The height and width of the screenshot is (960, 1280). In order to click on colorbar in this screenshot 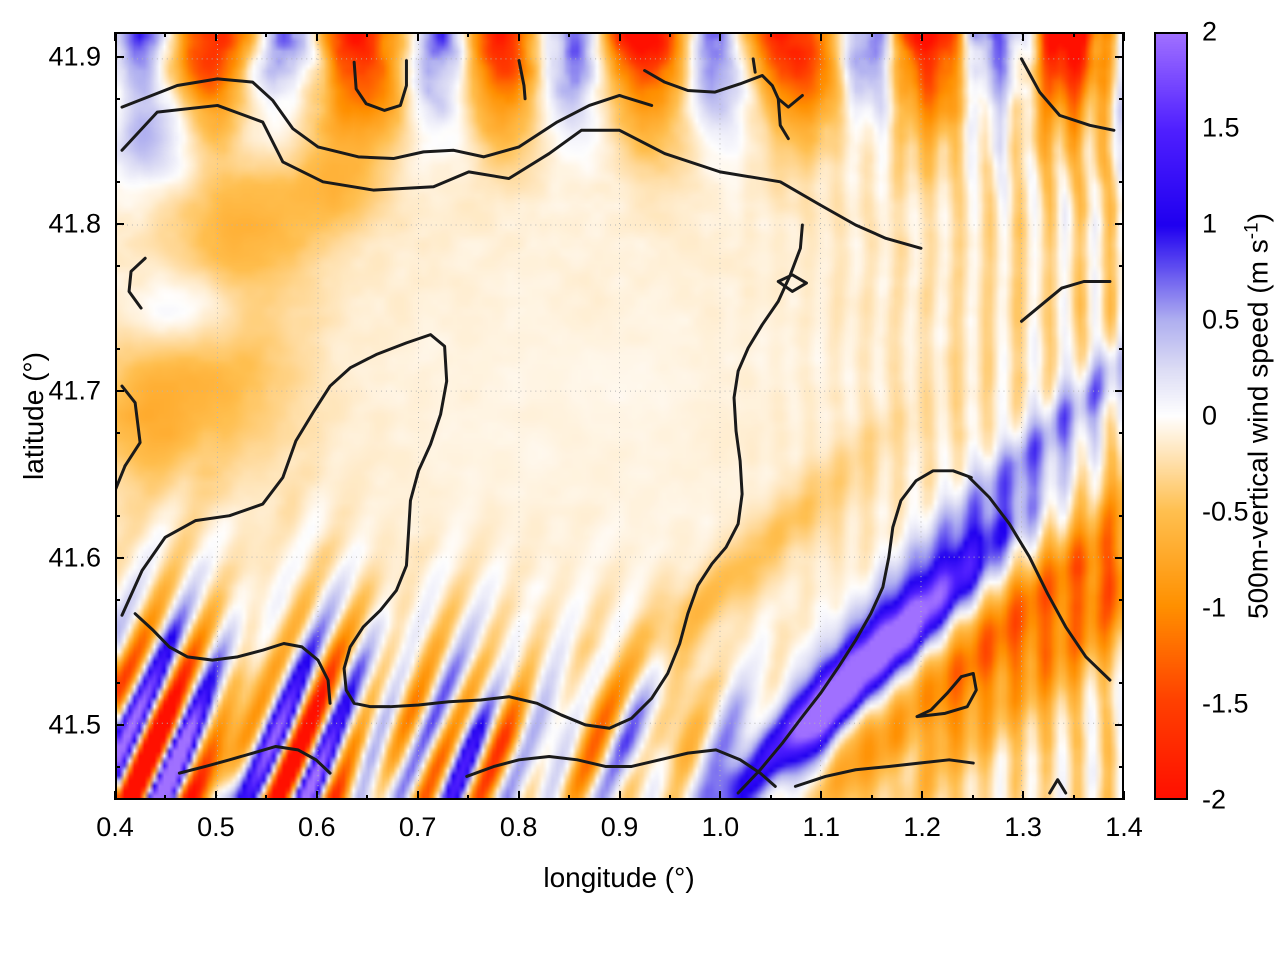, I will do `click(1171, 416)`.